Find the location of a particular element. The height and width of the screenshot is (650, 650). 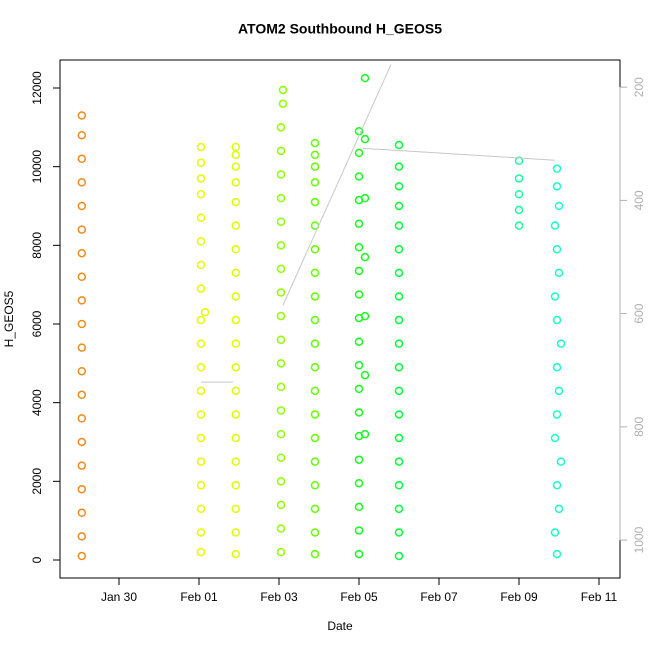

x-axis-label: Date is located at coordinates (340, 626).